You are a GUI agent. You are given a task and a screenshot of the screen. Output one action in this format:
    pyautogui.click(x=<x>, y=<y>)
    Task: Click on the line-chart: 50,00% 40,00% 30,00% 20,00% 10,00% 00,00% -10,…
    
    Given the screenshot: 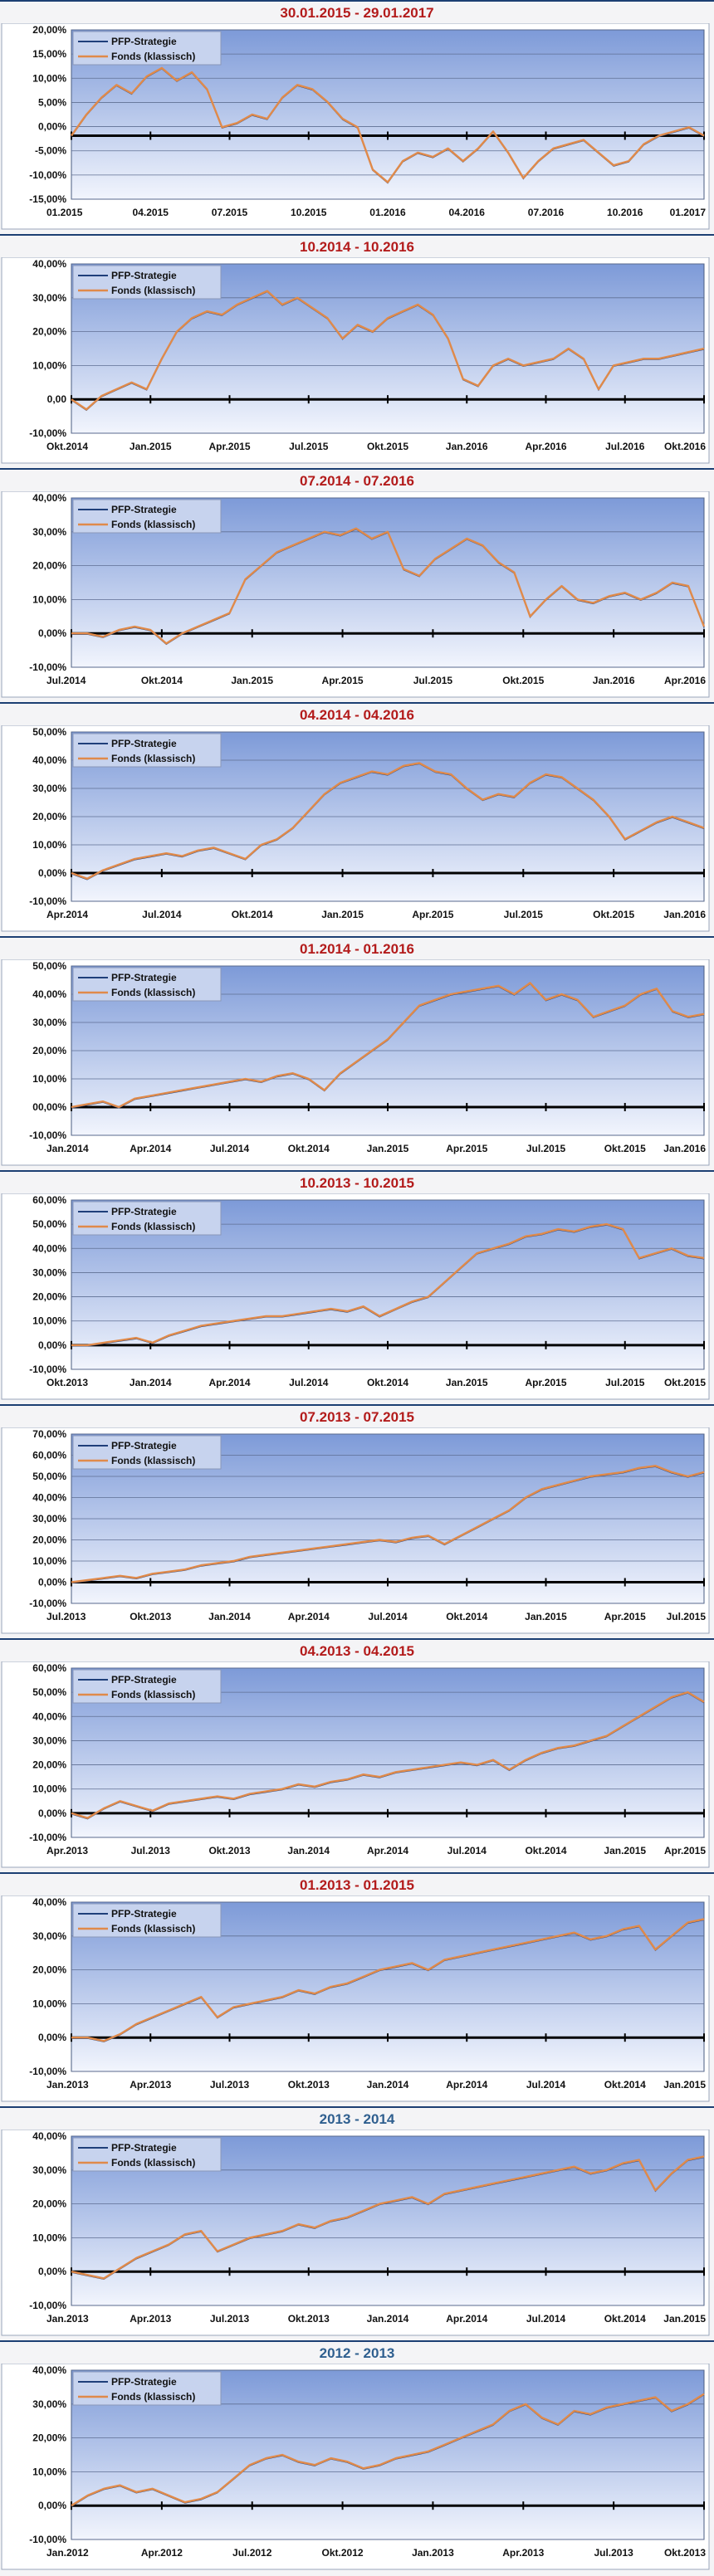 What is the action you would take?
    pyautogui.click(x=355, y=1062)
    